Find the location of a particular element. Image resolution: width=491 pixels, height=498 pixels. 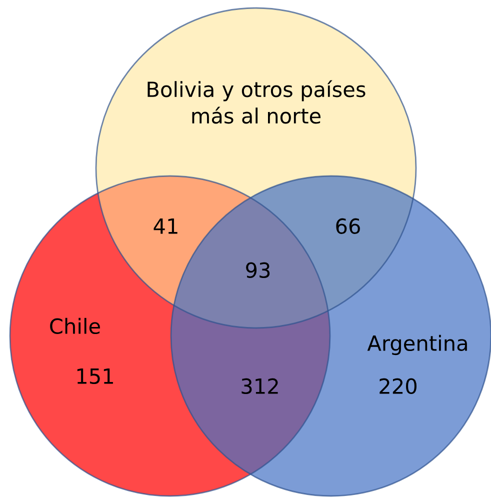

text: 93 is located at coordinates (258, 270).